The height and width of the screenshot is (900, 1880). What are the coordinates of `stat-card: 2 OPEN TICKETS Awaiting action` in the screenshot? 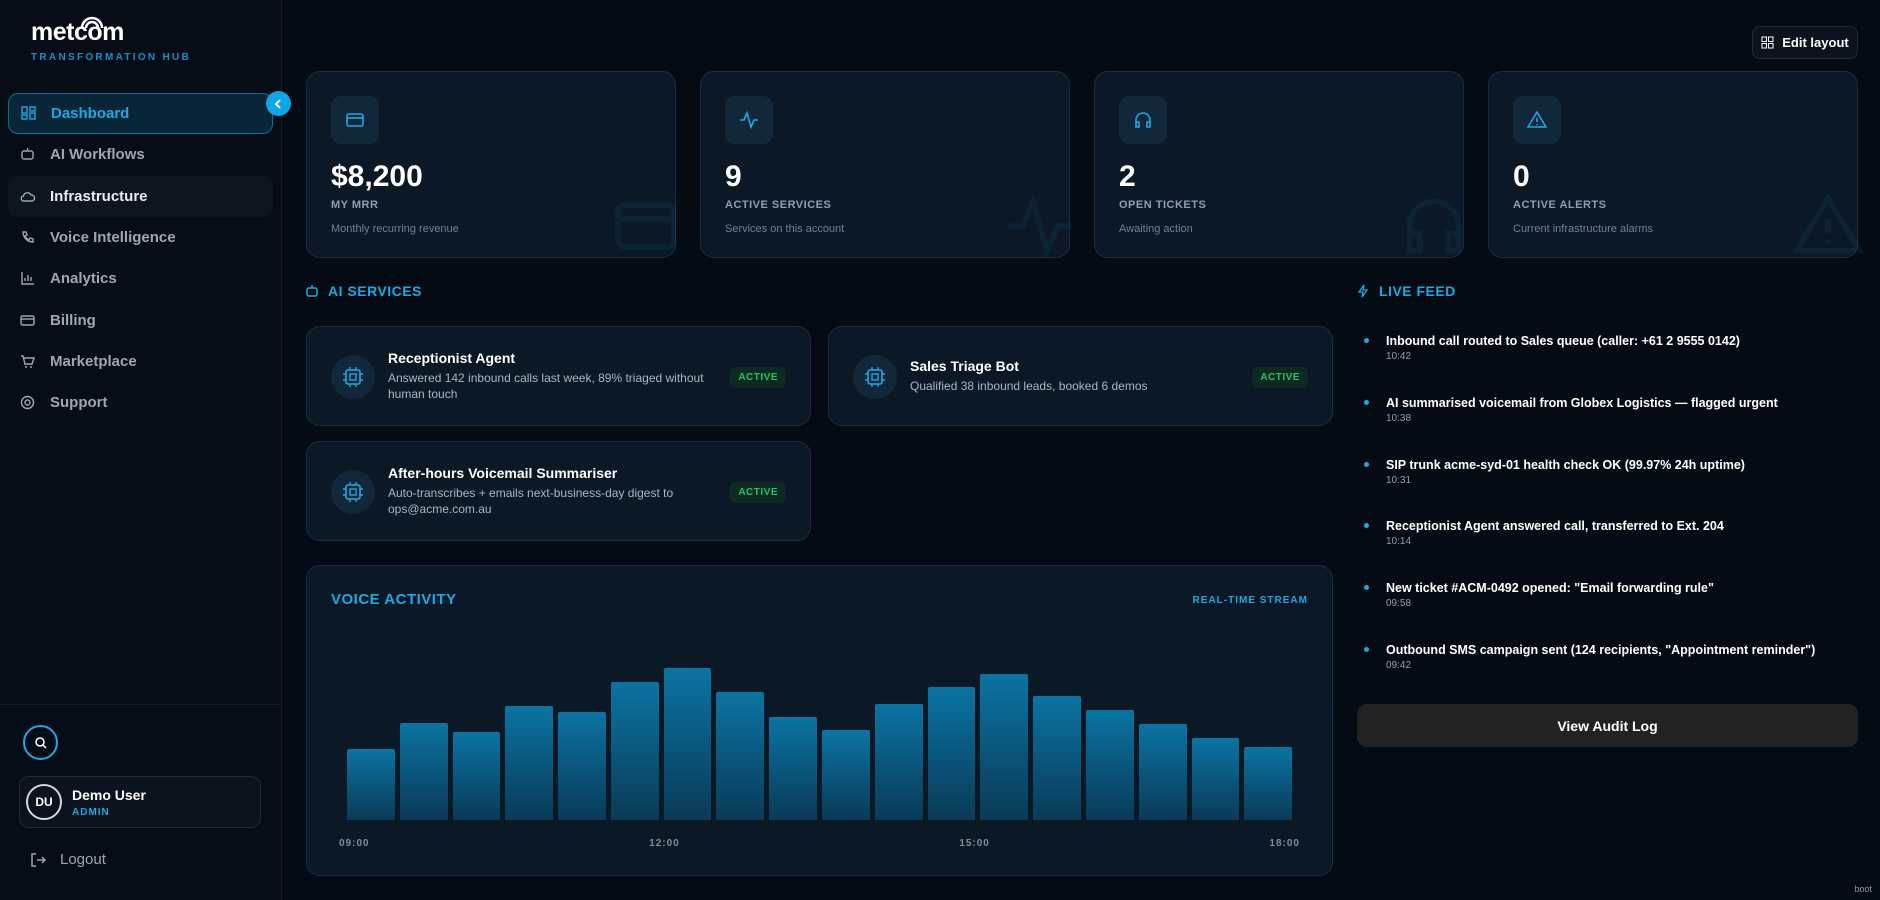 It's located at (1279, 164).